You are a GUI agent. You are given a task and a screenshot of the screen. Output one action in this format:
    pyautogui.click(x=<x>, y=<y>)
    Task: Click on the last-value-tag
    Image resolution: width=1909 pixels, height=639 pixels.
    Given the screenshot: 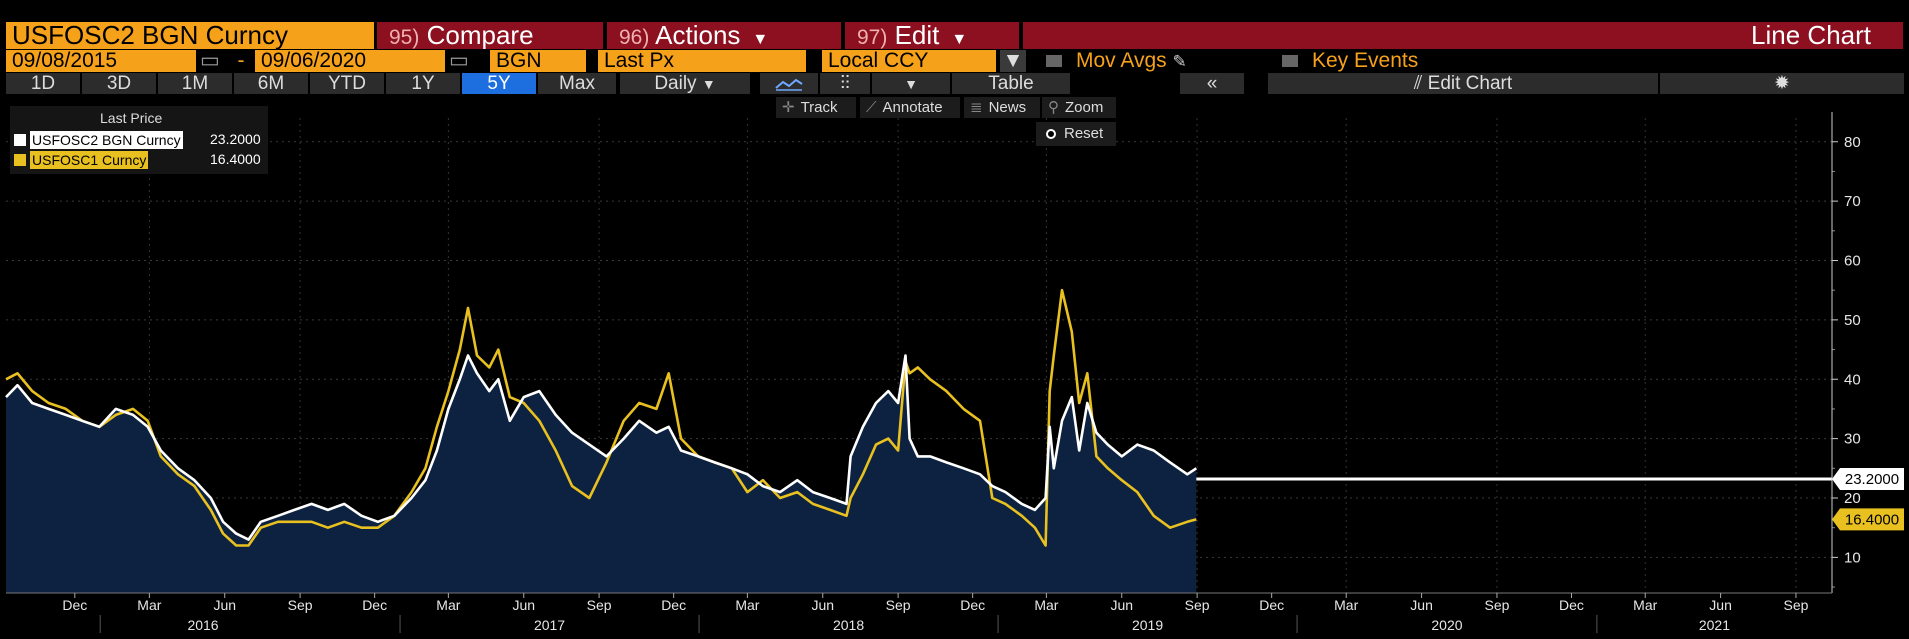 What is the action you would take?
    pyautogui.click(x=1868, y=479)
    